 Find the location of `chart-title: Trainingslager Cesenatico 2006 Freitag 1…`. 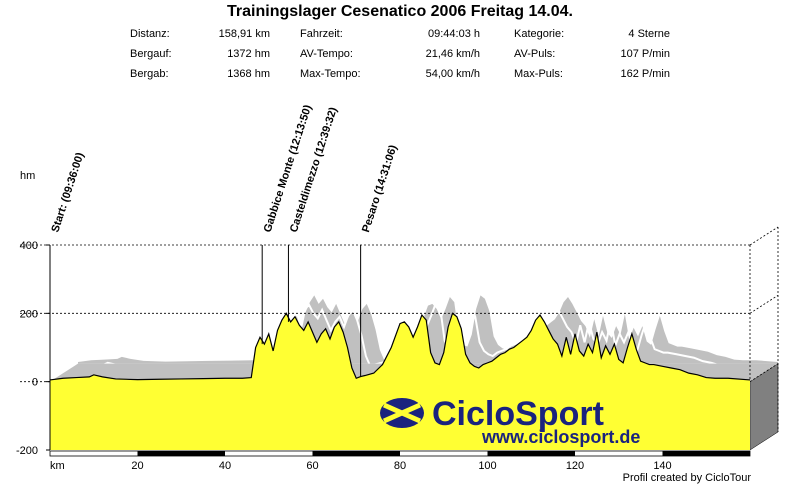

chart-title: Trainingslager Cesenatico 2006 Freitag 1… is located at coordinates (400, 11).